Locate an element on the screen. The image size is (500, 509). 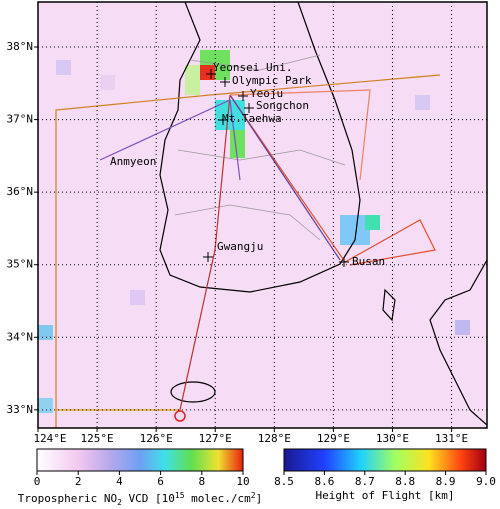
colorbar-label: Height of Flight [km] is located at coordinates (384, 495).